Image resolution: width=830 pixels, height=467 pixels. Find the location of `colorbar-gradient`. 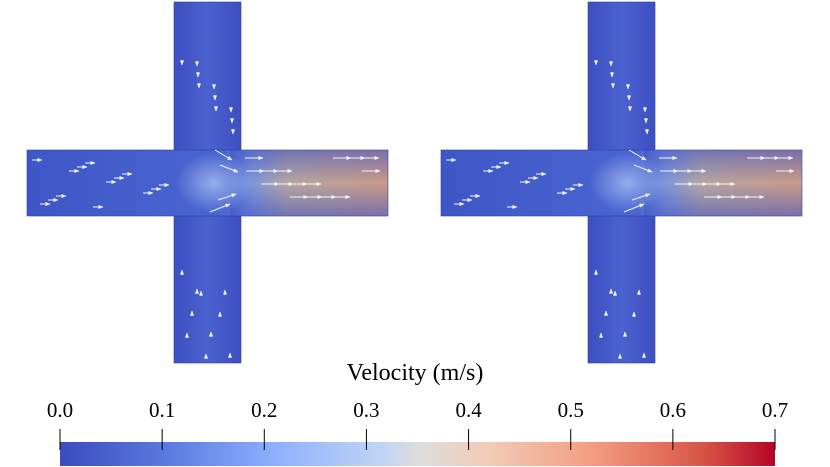

colorbar-gradient is located at coordinates (417, 454).